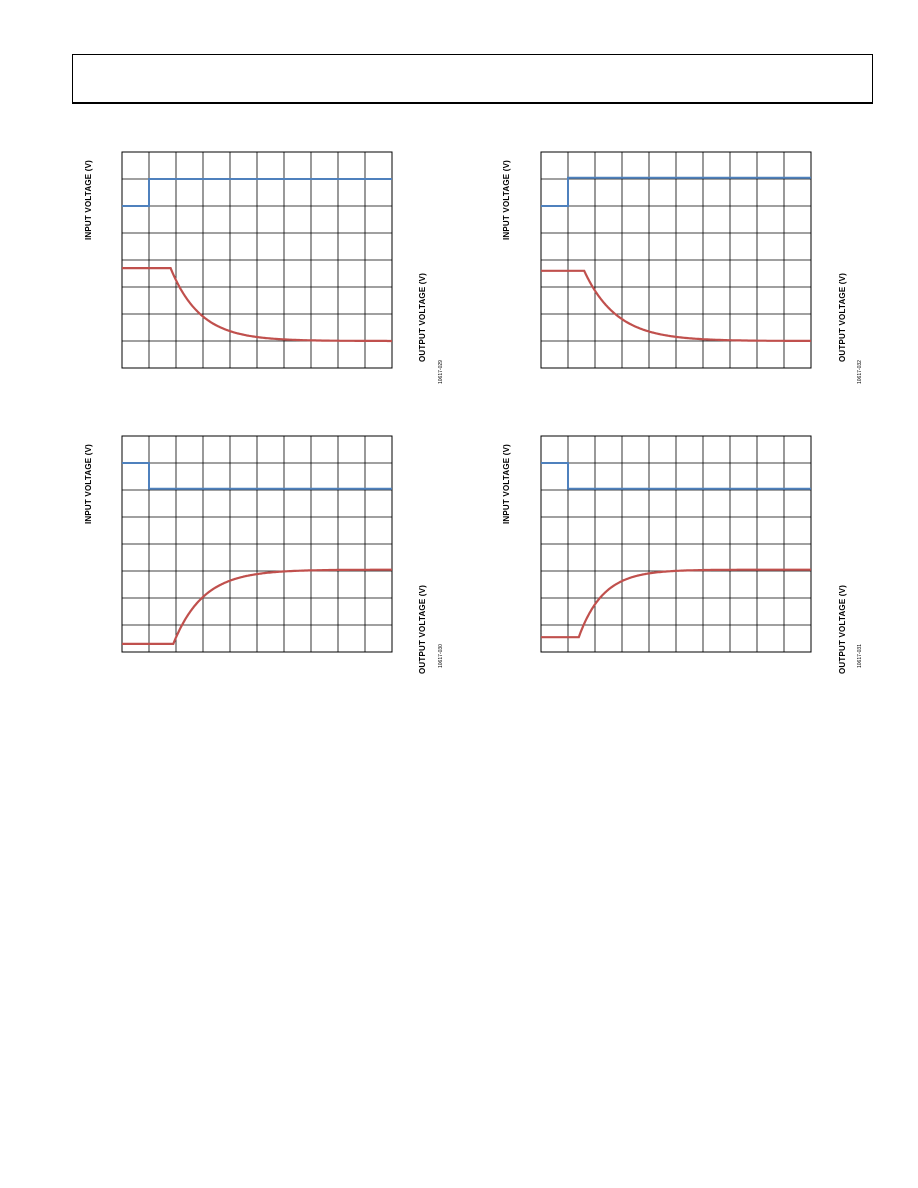  I want to click on figure-code: 10617-029, so click(441, 372).